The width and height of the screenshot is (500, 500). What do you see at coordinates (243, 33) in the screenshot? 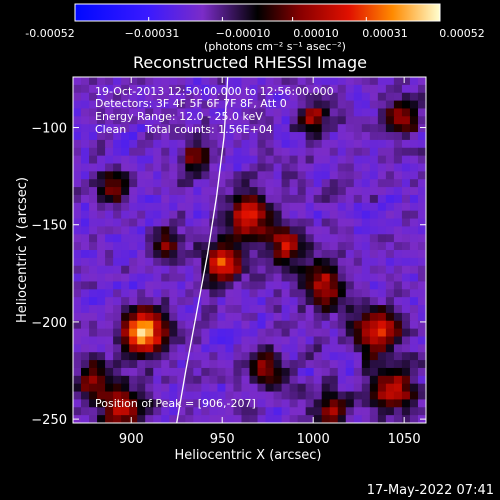
I see `colorbar-tick-label-2: −0.00010` at bounding box center [243, 33].